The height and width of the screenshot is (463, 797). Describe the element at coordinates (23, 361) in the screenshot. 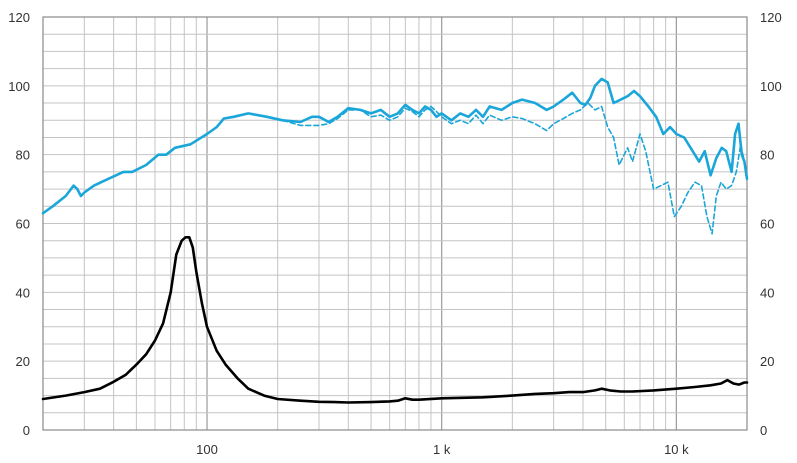

I see `y-tick-label-left: 20` at that location.